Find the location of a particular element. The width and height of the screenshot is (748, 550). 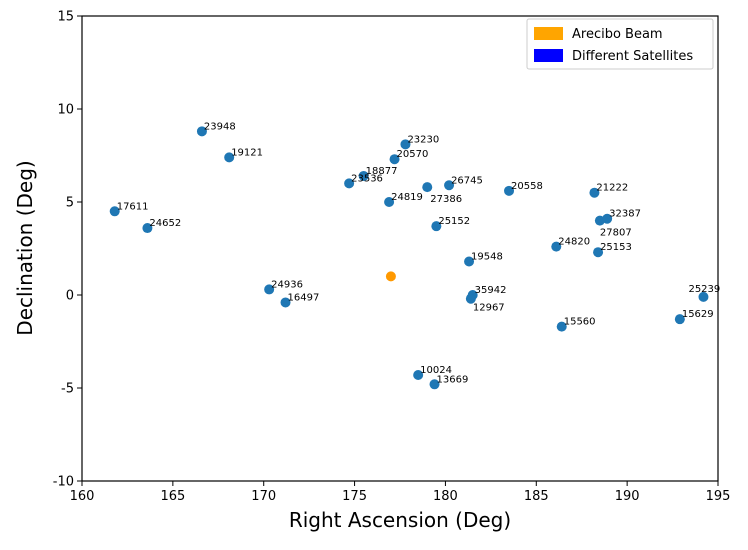

satellite-label: 16497 is located at coordinates (304, 297).